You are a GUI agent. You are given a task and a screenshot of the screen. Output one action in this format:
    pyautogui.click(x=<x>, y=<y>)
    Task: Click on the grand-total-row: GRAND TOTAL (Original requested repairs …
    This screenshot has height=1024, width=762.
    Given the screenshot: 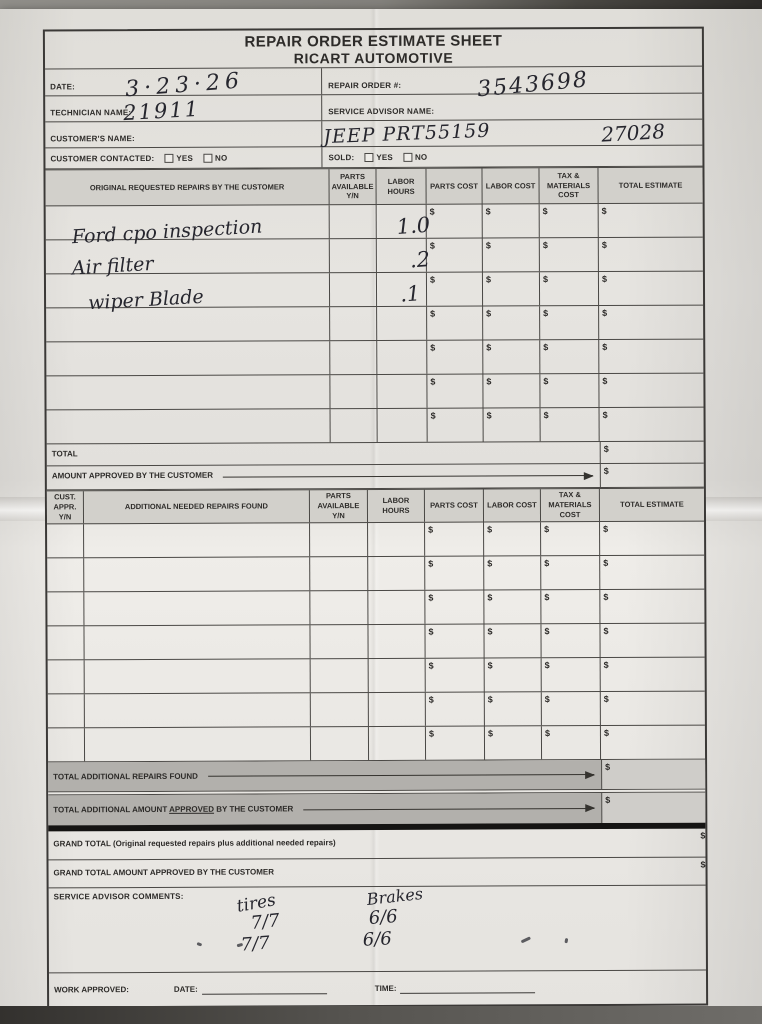 What is the action you would take?
    pyautogui.click(x=377, y=844)
    